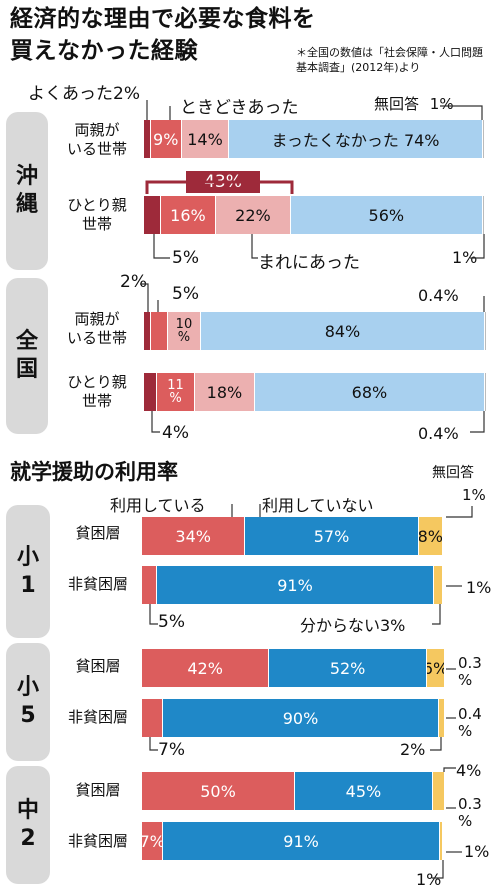 The width and height of the screenshot is (500, 896). What do you see at coordinates (188, 215) in the screenshot?
I see `bar-segment-sometimes: 16%` at bounding box center [188, 215].